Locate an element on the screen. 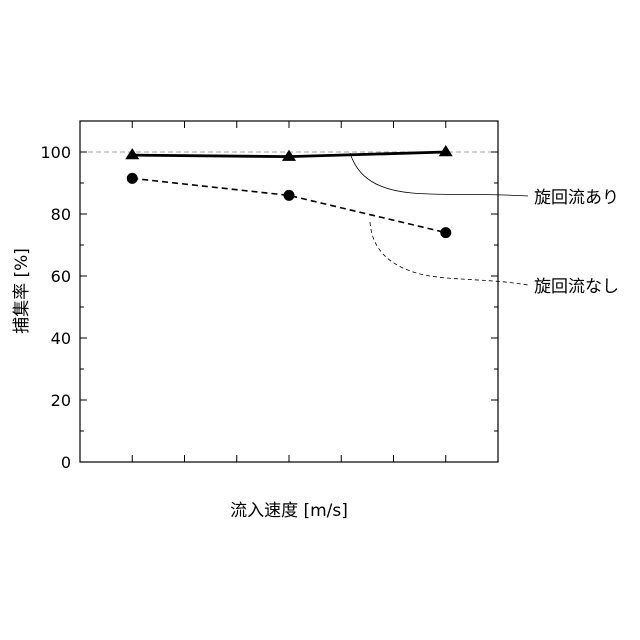 The height and width of the screenshot is (640, 640). y-tick-label: 20 is located at coordinates (61, 400).